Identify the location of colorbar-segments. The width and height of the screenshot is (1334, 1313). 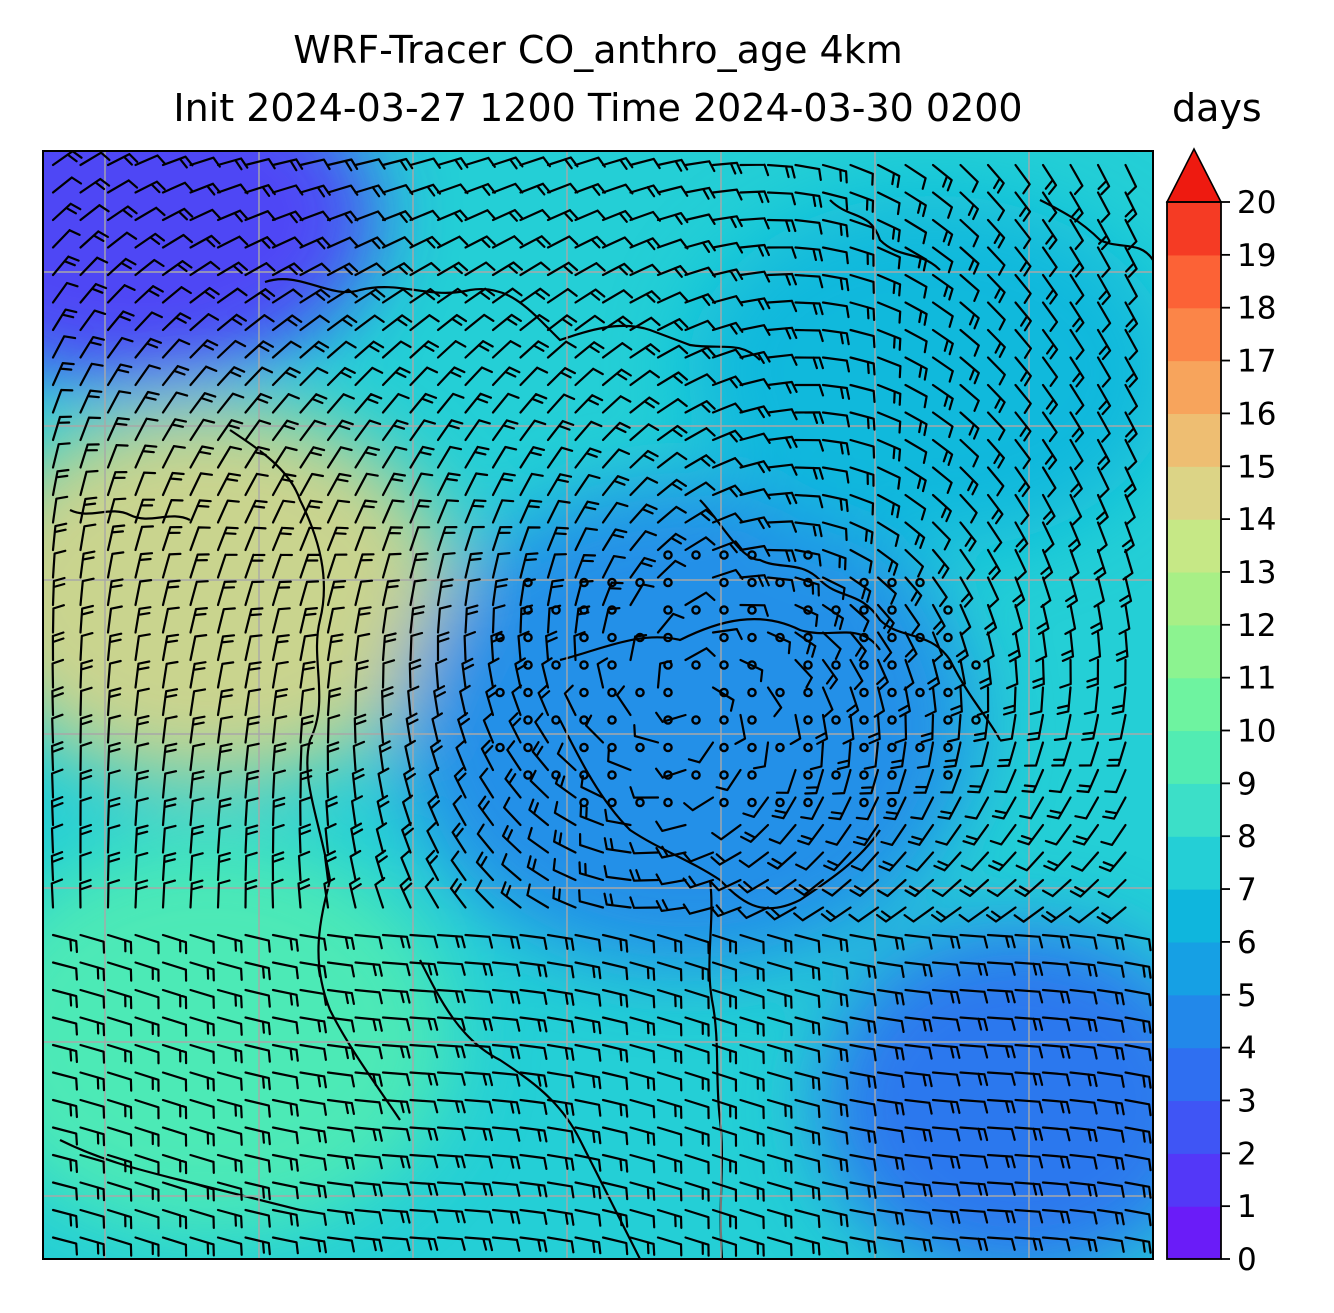
(1194, 731).